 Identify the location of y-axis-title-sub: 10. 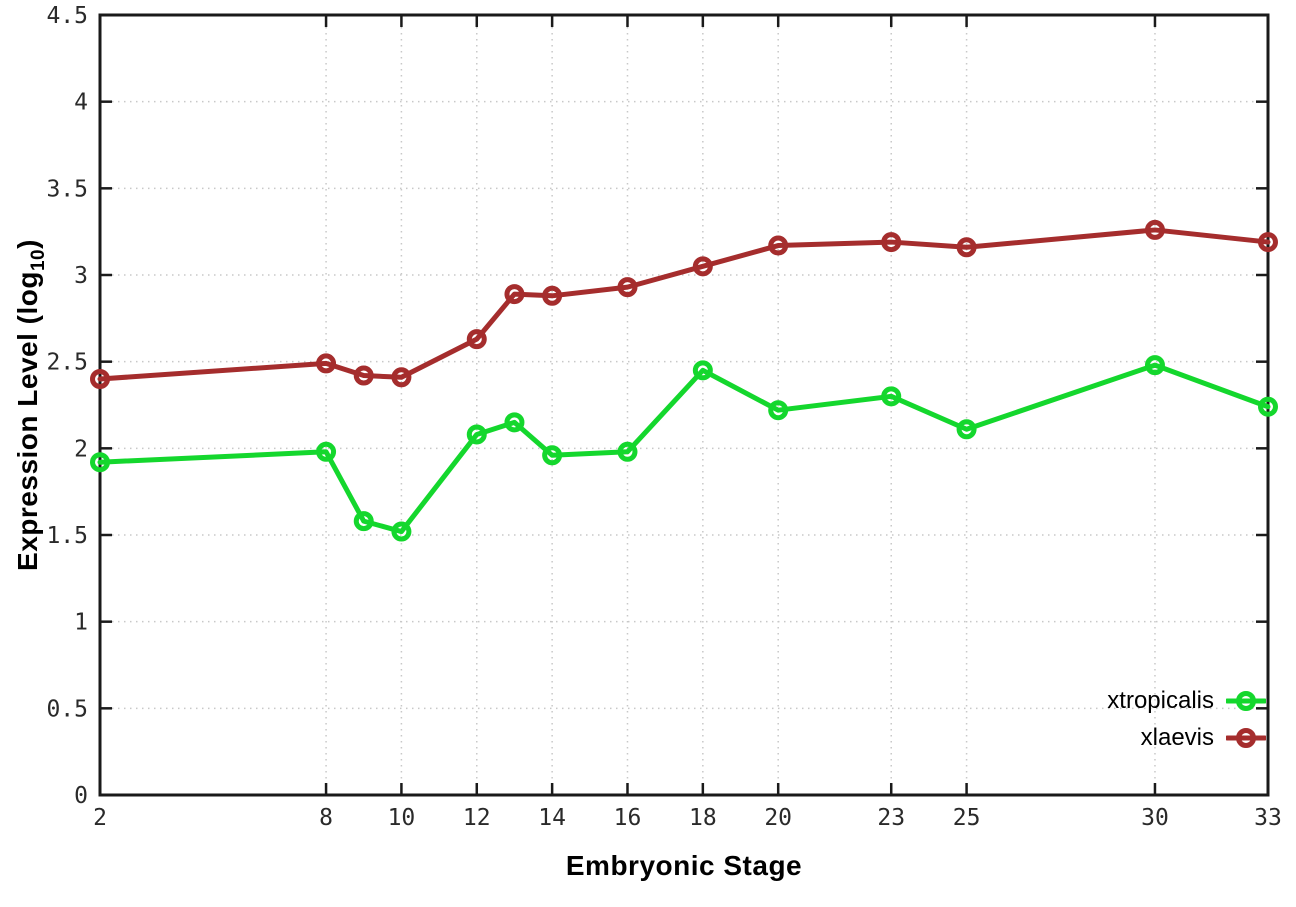
(38, 260).